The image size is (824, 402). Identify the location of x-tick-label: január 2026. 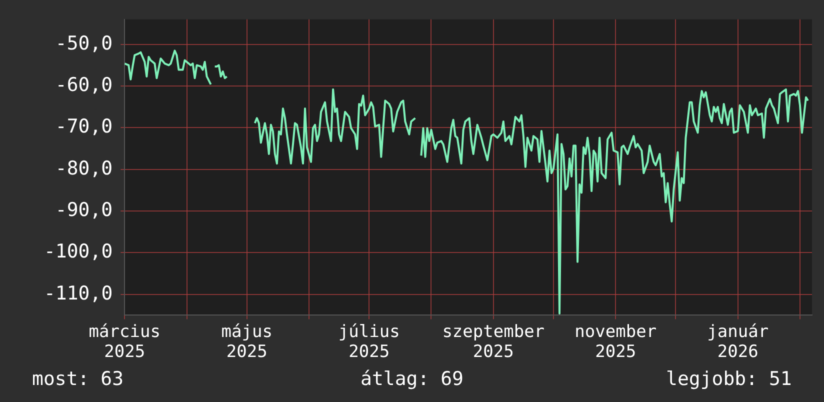
(738, 342).